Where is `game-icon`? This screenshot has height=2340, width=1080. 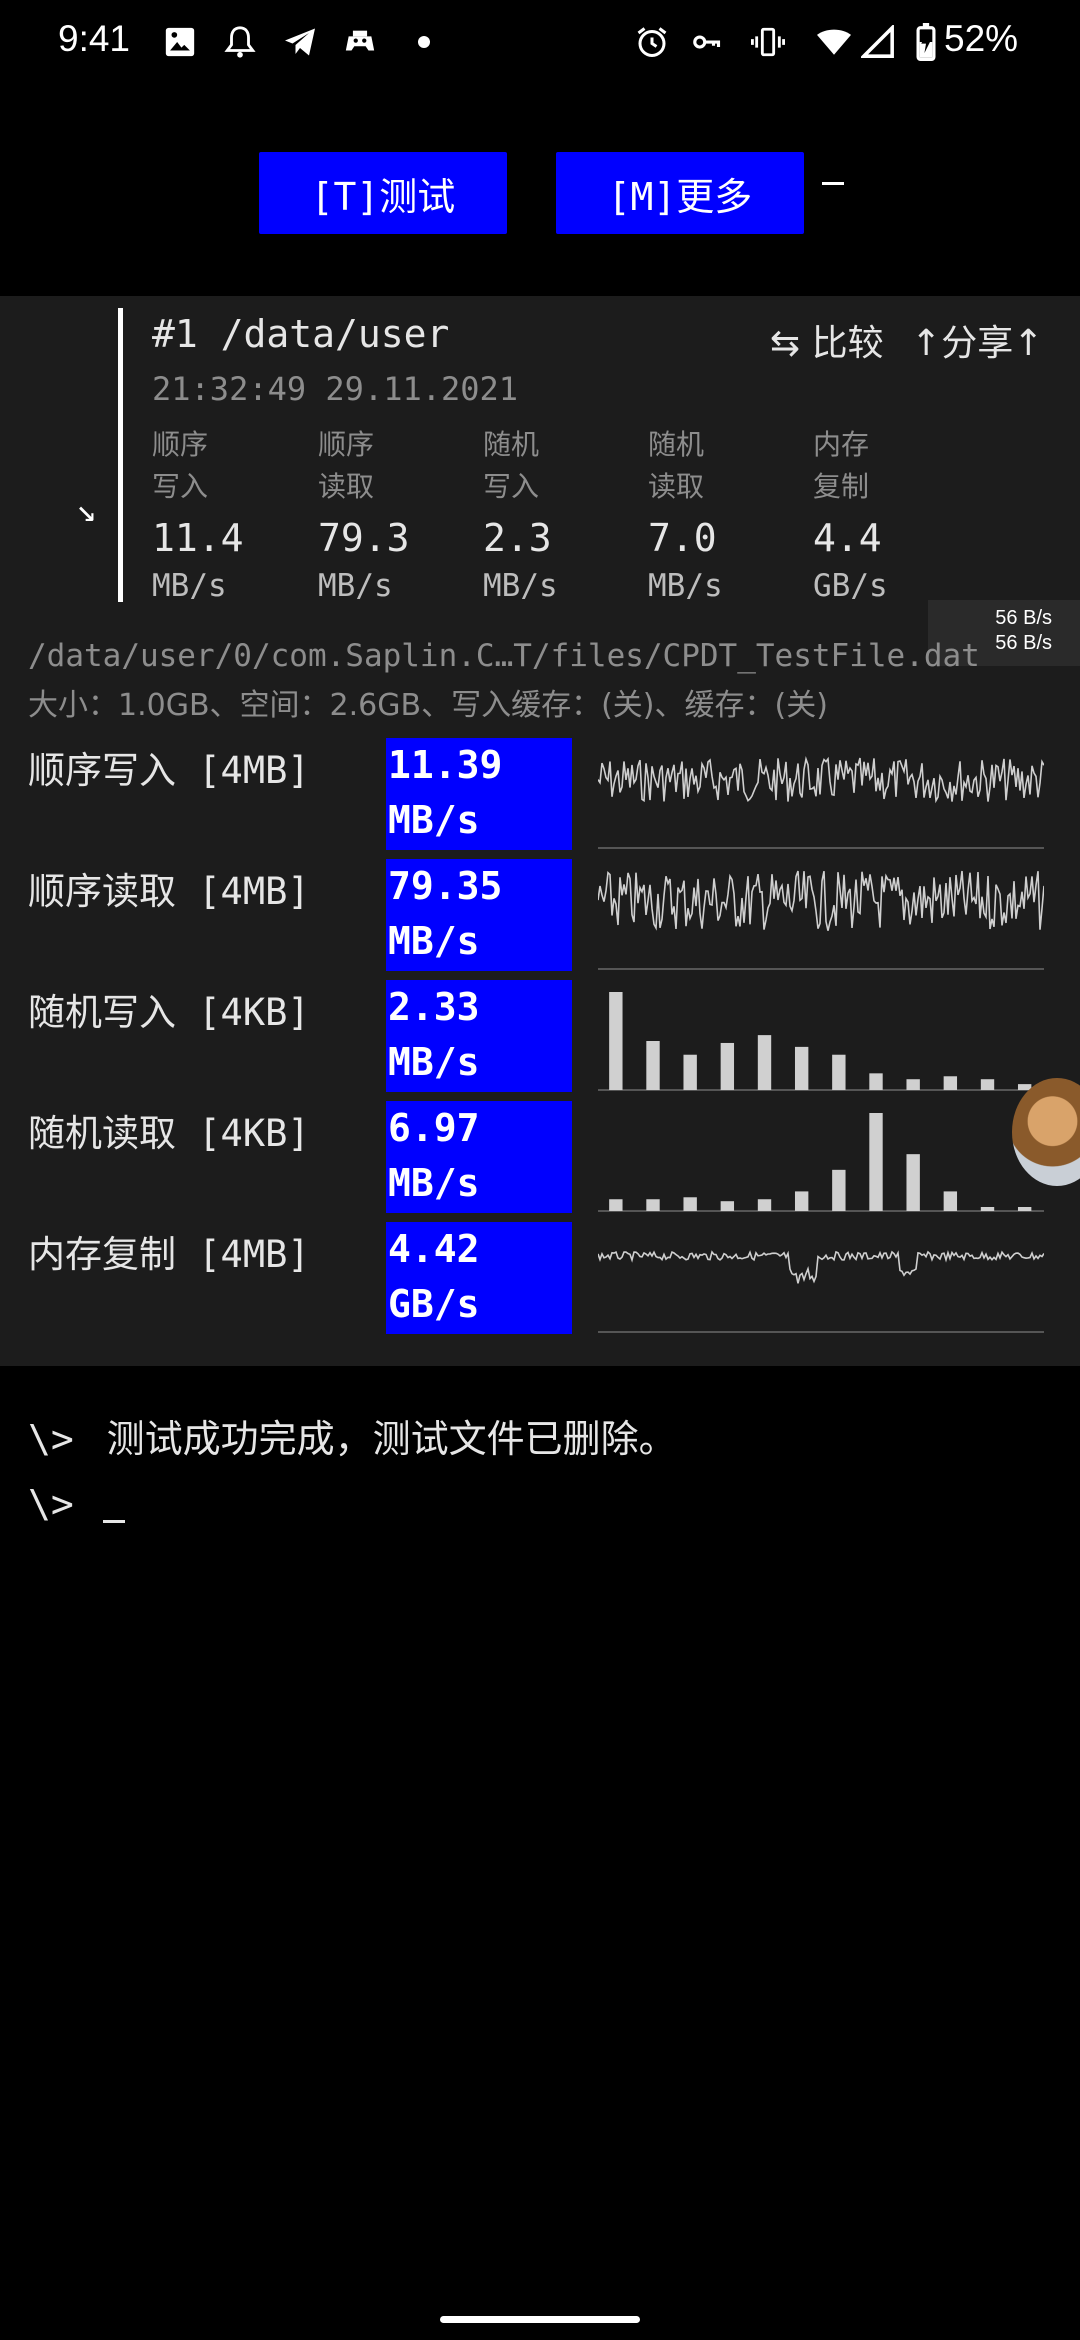
game-icon is located at coordinates (360, 42).